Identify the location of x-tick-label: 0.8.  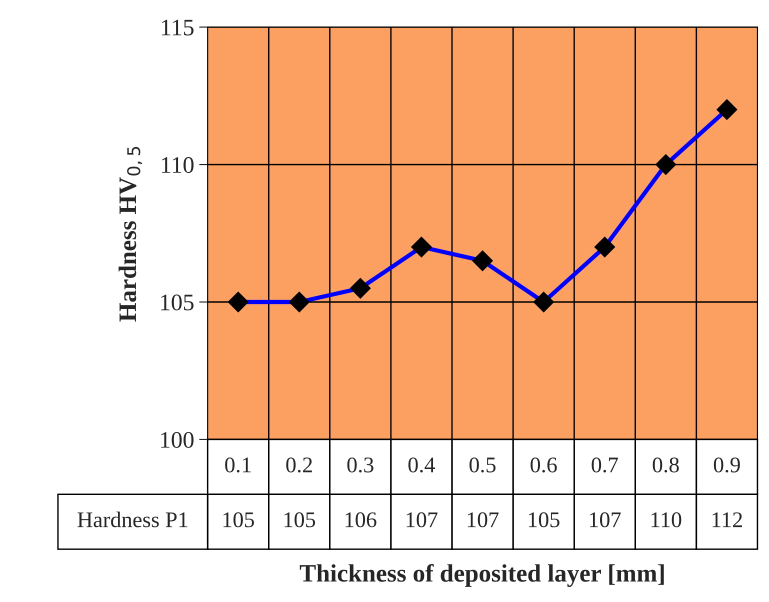
(665, 465).